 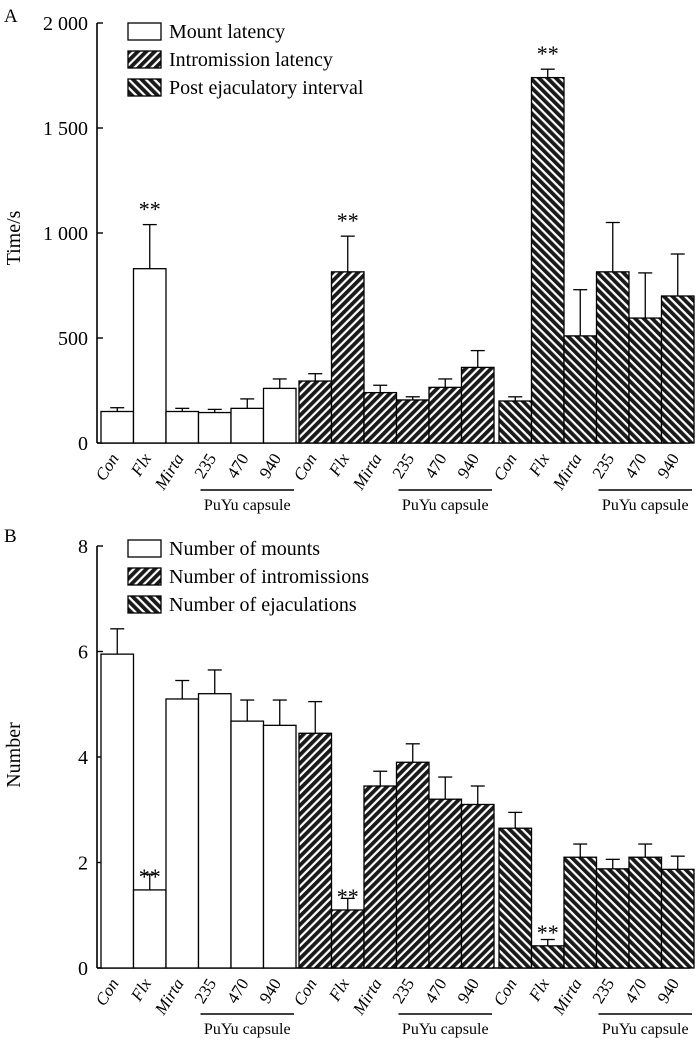 What do you see at coordinates (65, 129) in the screenshot?
I see `y-tick-label: 1 500` at bounding box center [65, 129].